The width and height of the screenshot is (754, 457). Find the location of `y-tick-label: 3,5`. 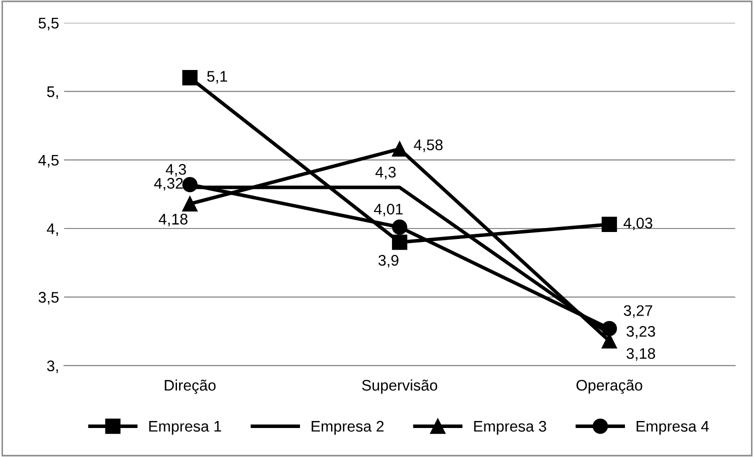

y-tick-label: 3,5 is located at coordinates (48, 298).